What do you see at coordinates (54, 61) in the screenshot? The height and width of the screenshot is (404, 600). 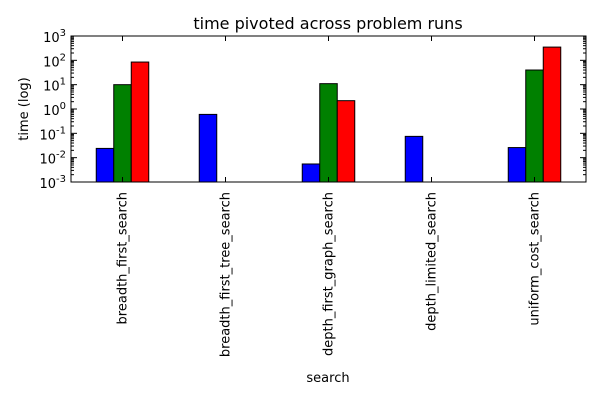 I see `y-tick-label: 10²` at bounding box center [54, 61].